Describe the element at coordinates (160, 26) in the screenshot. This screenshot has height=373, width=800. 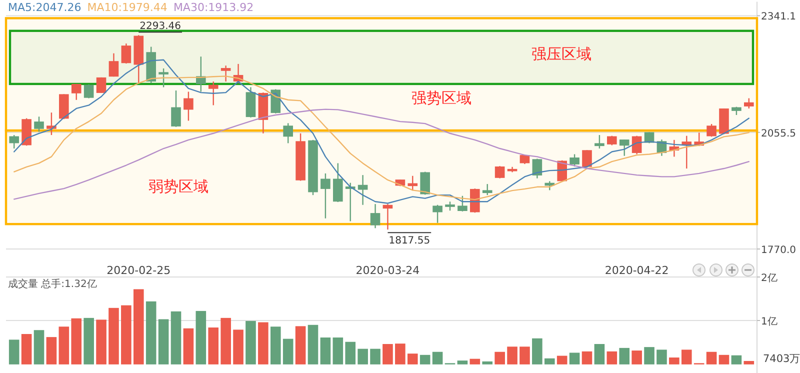
I see `annotation: 2293.46` at that location.